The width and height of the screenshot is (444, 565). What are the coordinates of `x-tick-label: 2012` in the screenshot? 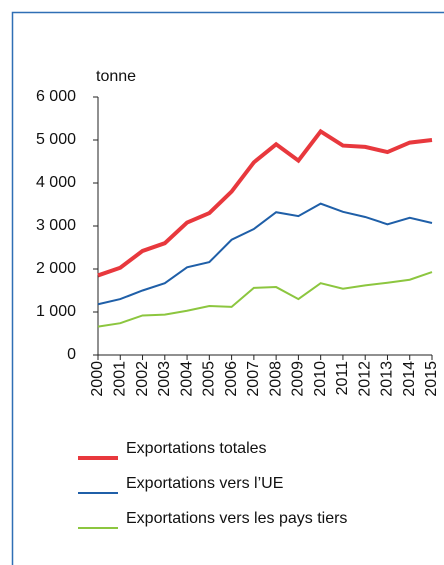 It's located at (364, 379).